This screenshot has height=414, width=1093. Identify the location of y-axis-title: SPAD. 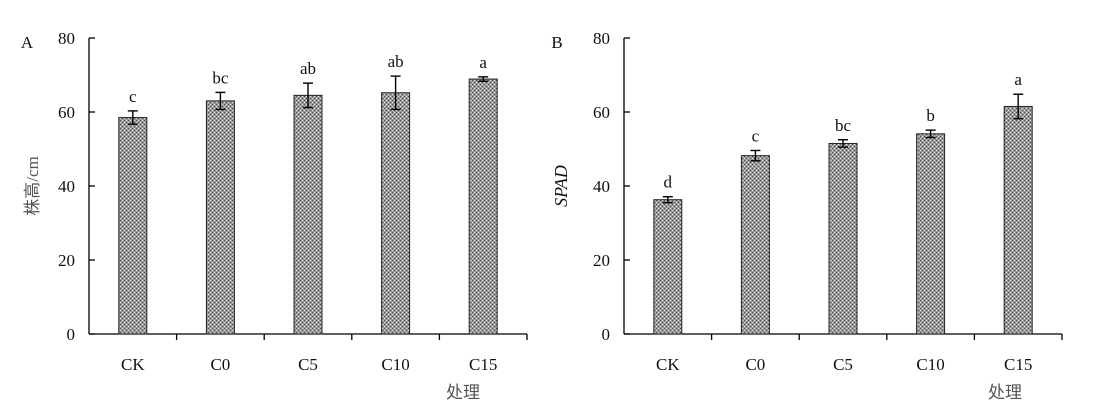
(561, 186).